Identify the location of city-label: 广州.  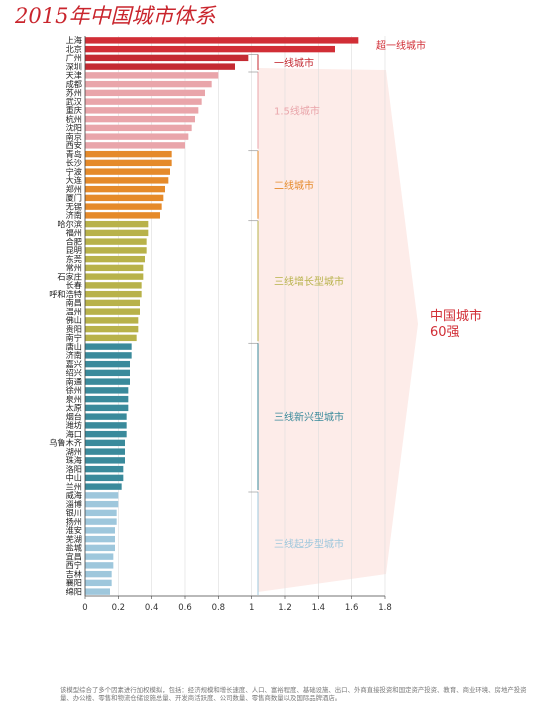
(74, 58).